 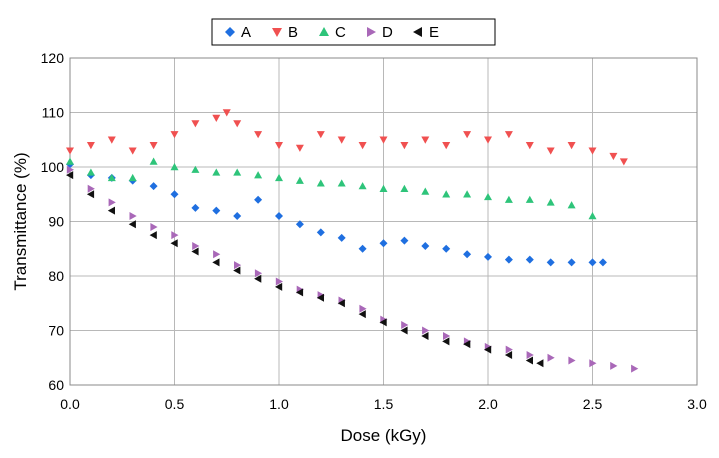 What do you see at coordinates (417, 32) in the screenshot?
I see `legend-marker-E` at bounding box center [417, 32].